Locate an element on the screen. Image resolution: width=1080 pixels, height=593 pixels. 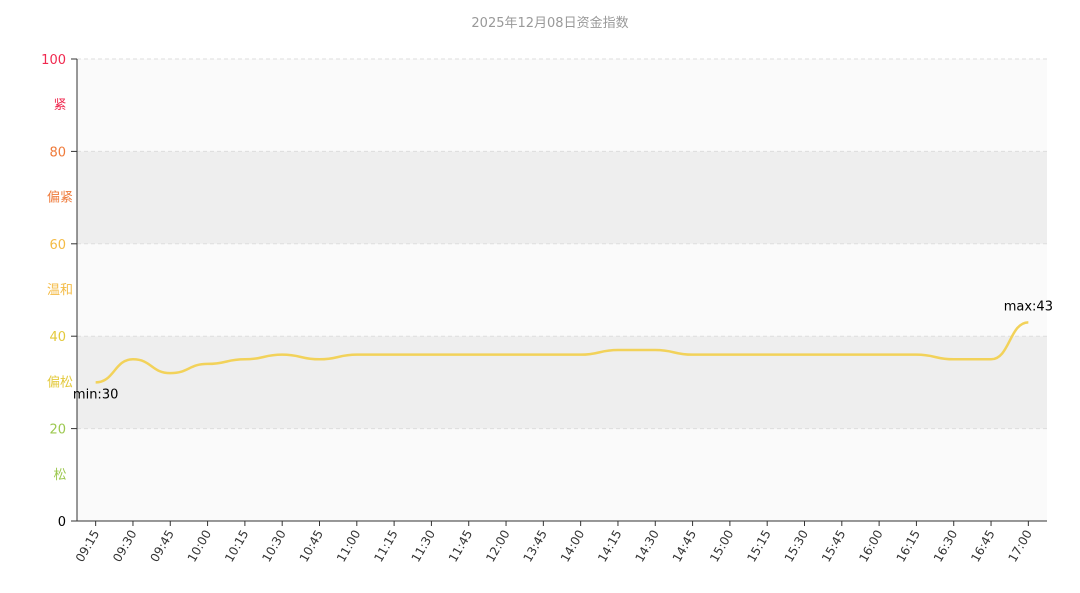
x-tick-label: 14:15 is located at coordinates (609, 546).